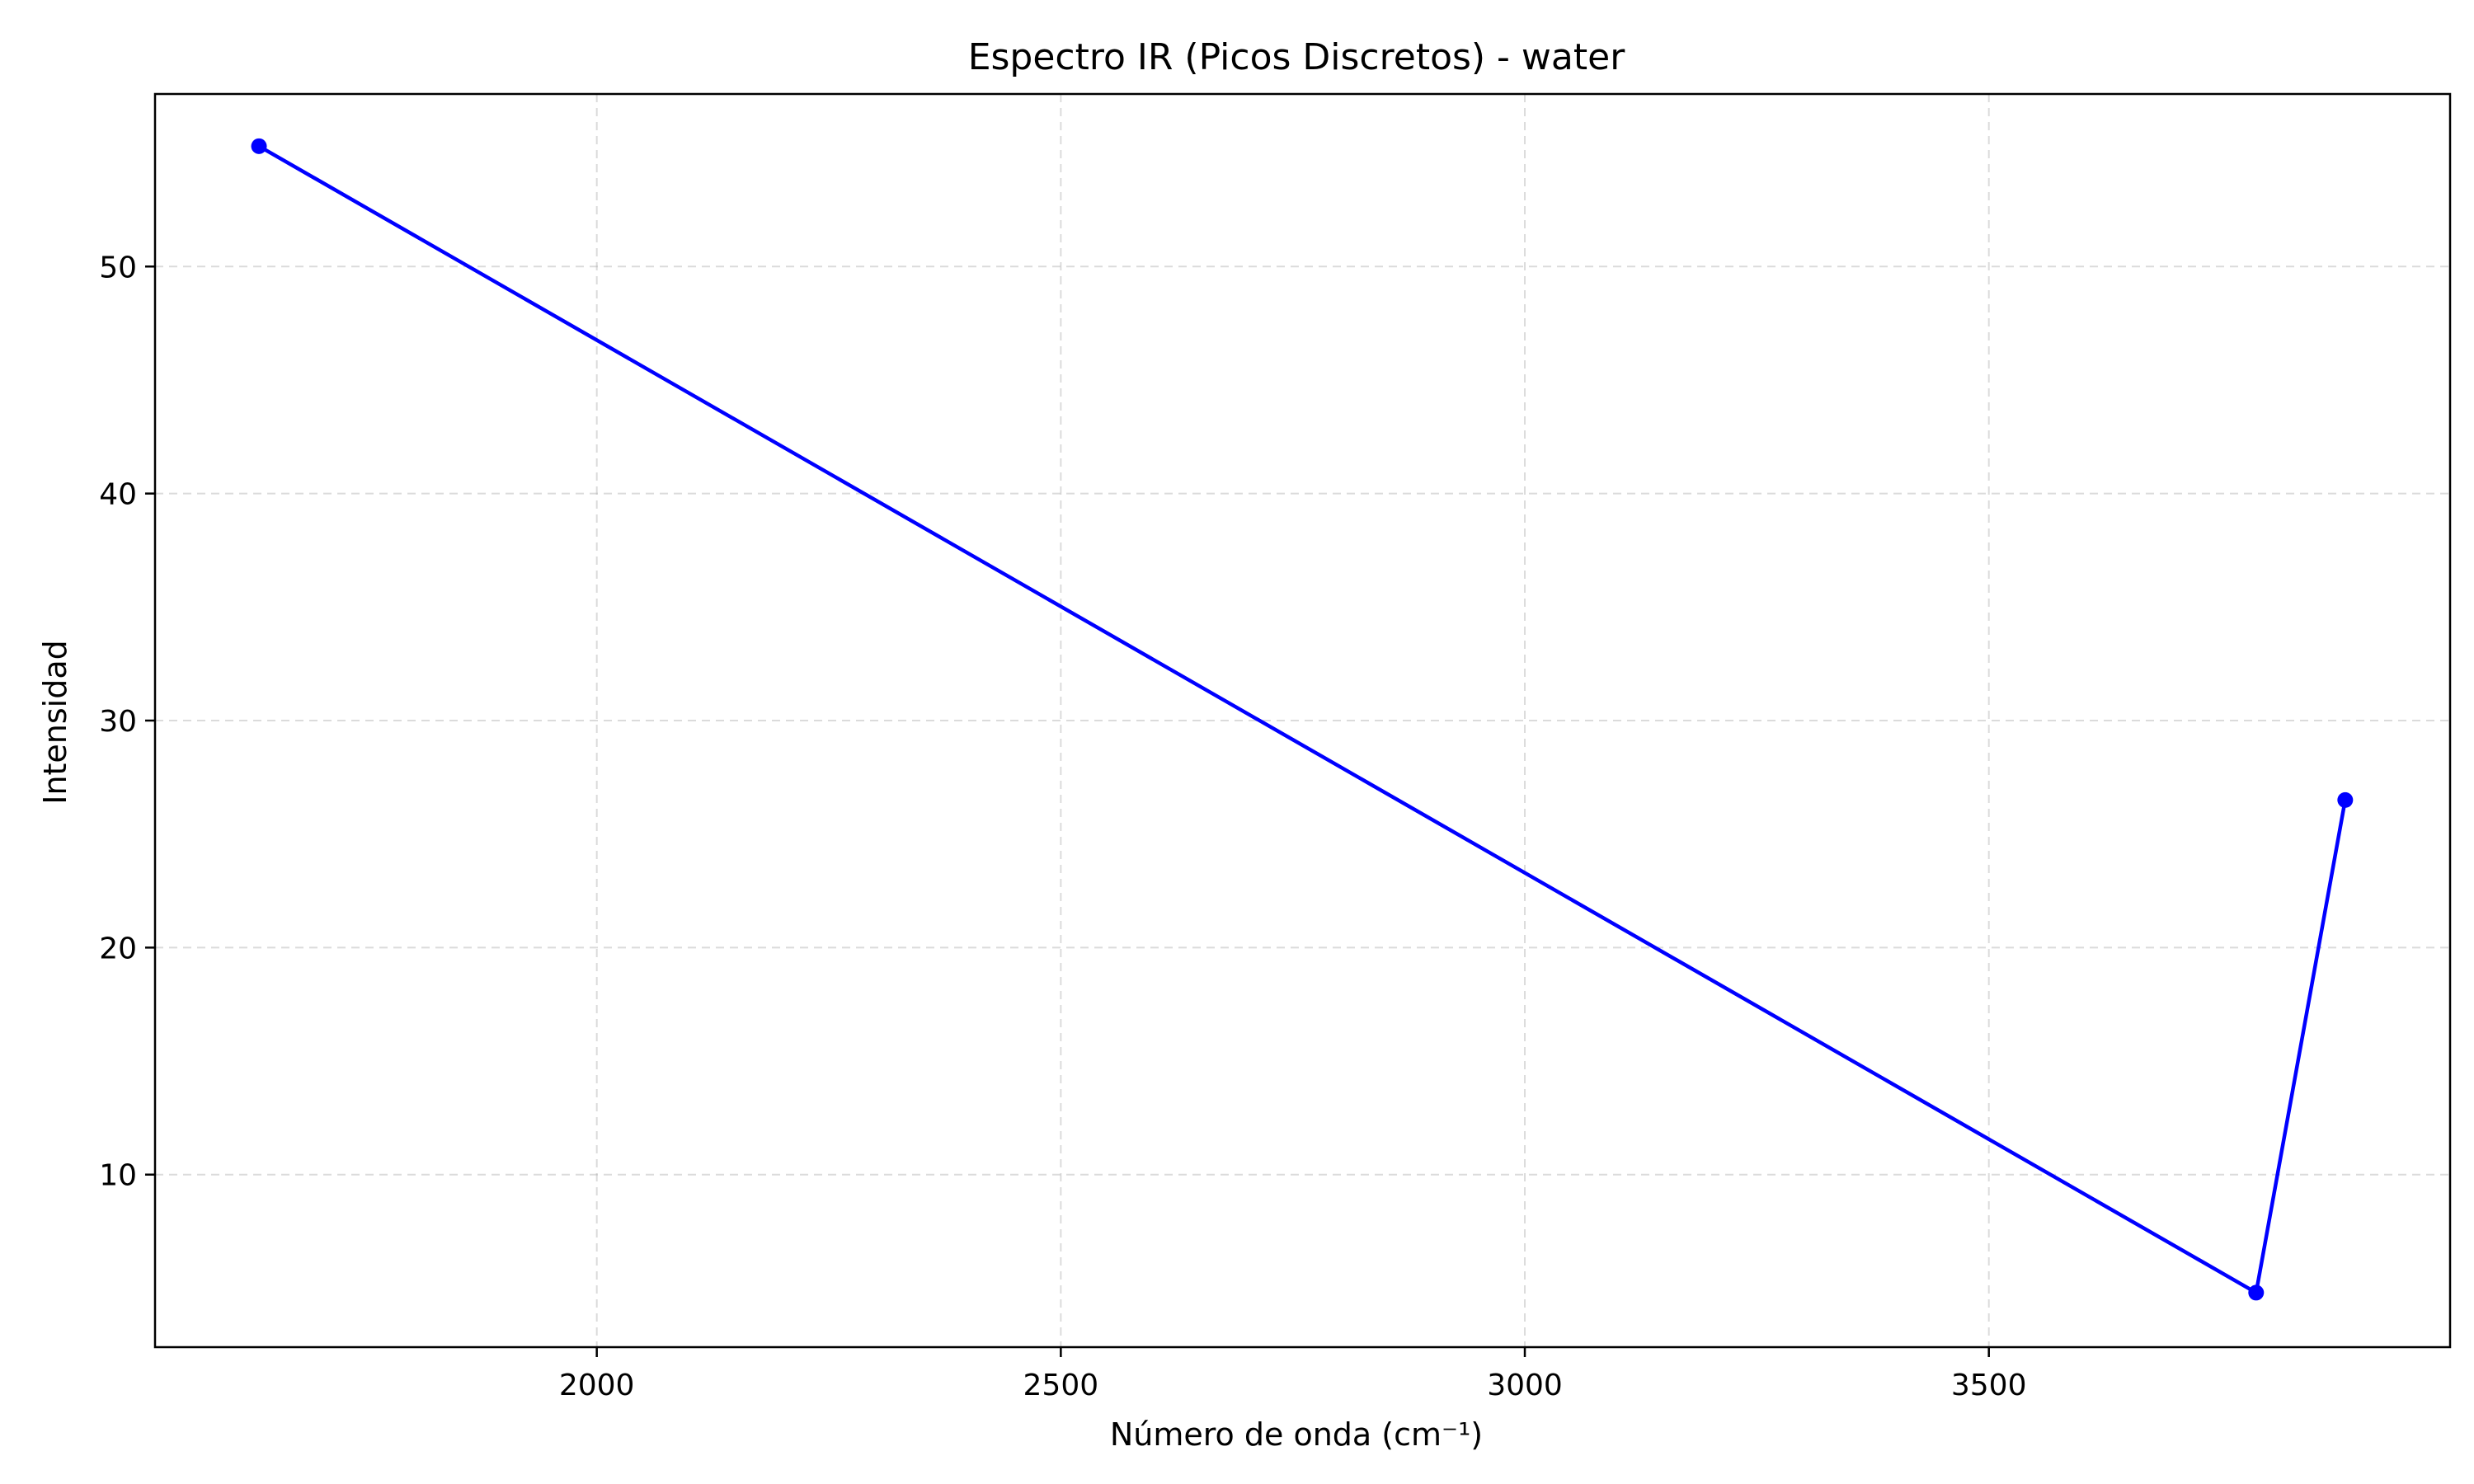  Describe the element at coordinates (1525, 1385) in the screenshot. I see `x-tick-label: 3000` at that location.